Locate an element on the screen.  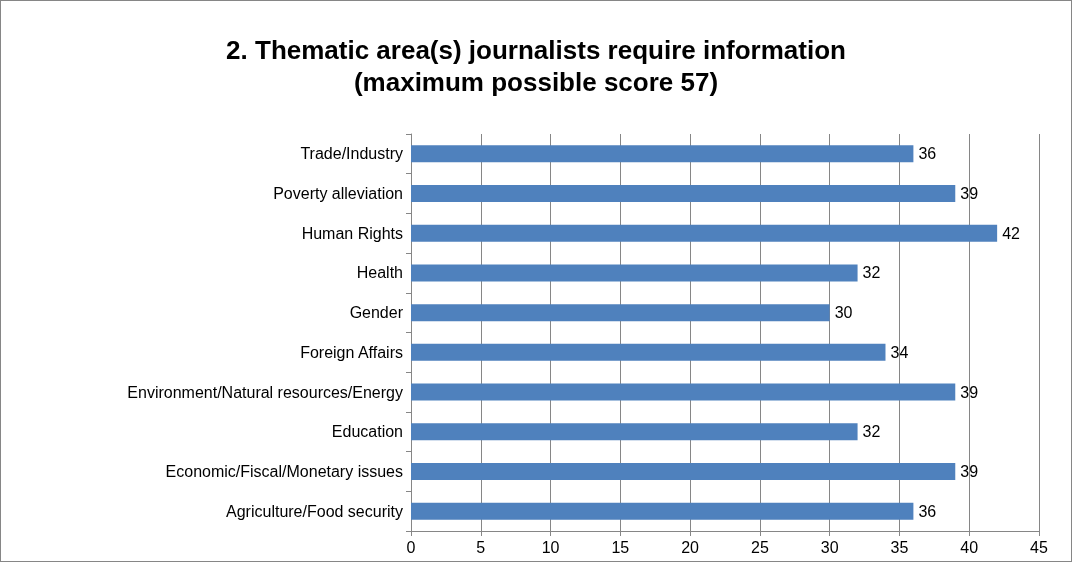
x-tick-label: 5 is located at coordinates (481, 547).